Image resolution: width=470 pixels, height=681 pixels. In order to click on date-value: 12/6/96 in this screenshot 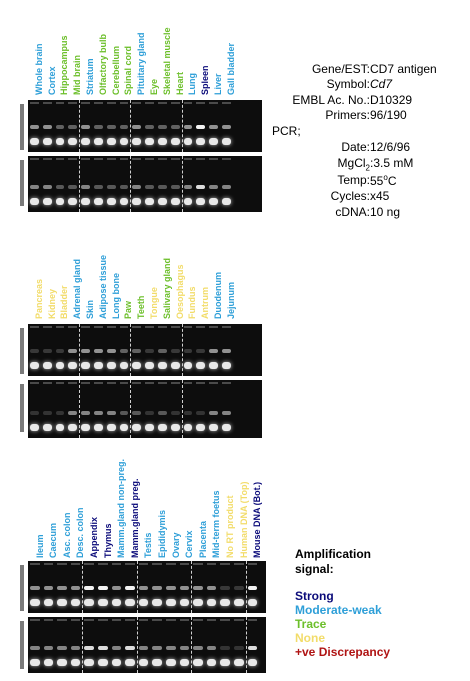, I will do `click(390, 147)`.